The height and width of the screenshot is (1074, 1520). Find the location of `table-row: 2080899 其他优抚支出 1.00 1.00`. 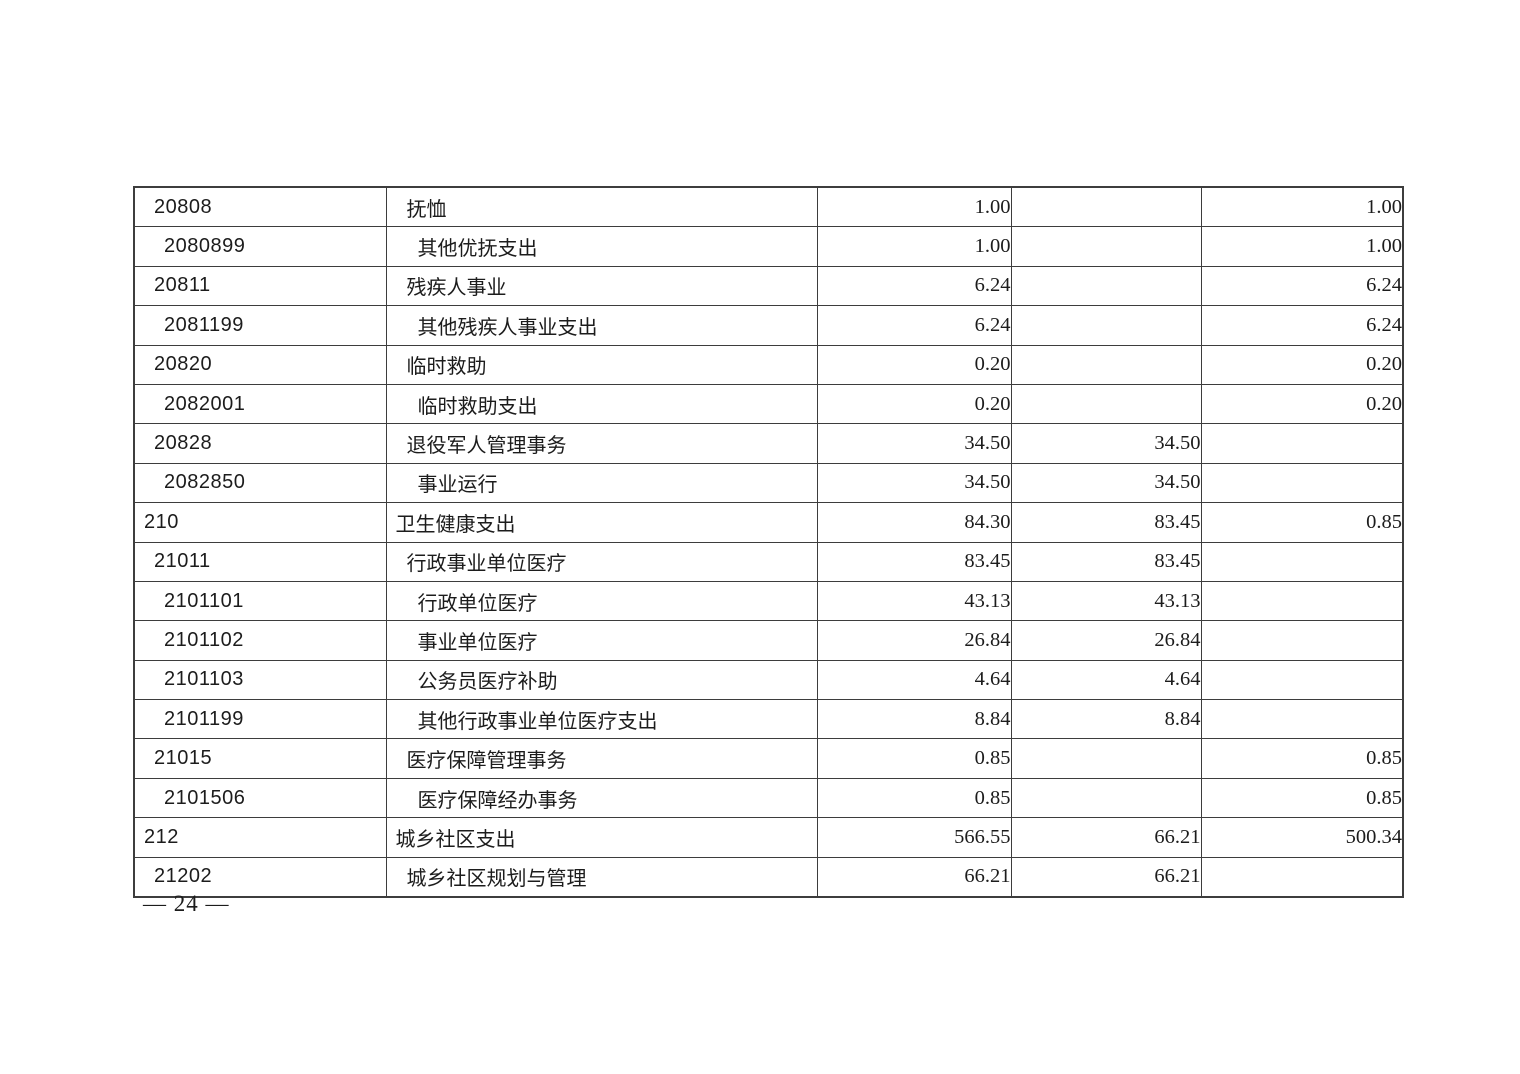

table-row: 2080899 其他优抚支出 1.00 1.00 is located at coordinates (768, 246).